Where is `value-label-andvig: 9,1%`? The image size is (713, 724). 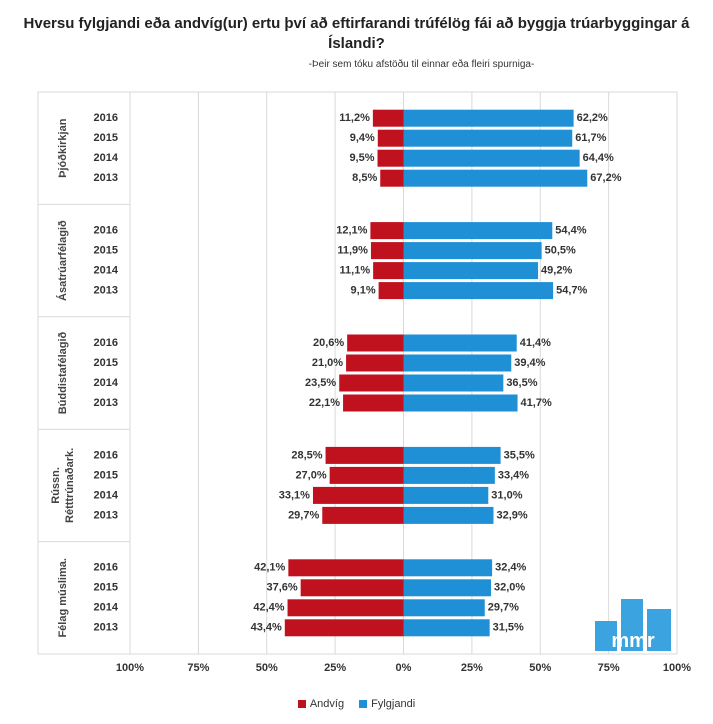 value-label-andvig: 9,1% is located at coordinates (363, 291).